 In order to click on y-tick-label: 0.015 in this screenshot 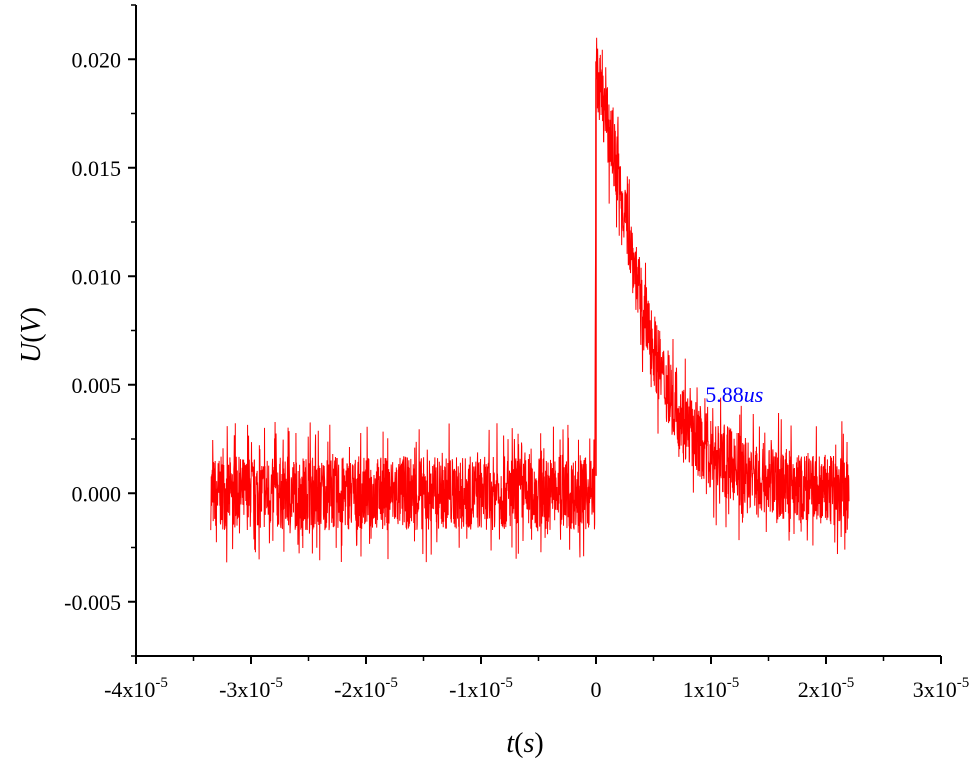, I will do `click(97, 168)`.